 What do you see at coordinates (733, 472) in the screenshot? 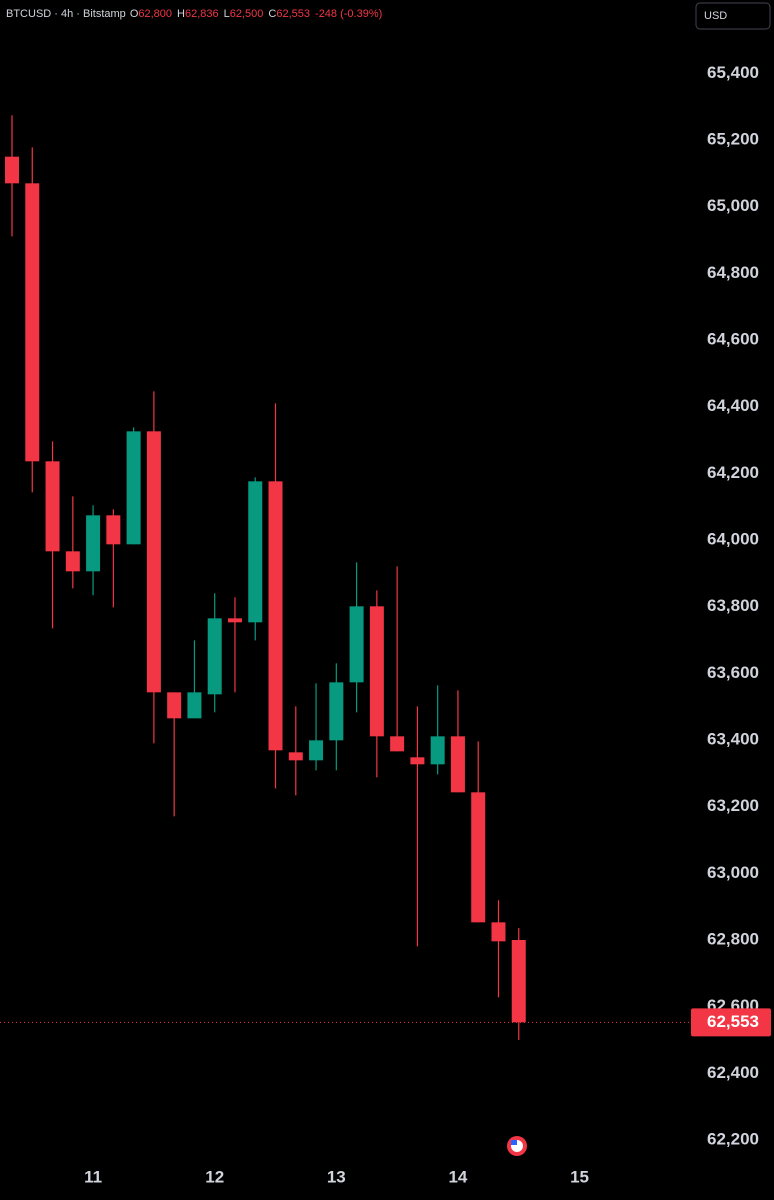
I see `y-tick-label: 64,200` at bounding box center [733, 472].